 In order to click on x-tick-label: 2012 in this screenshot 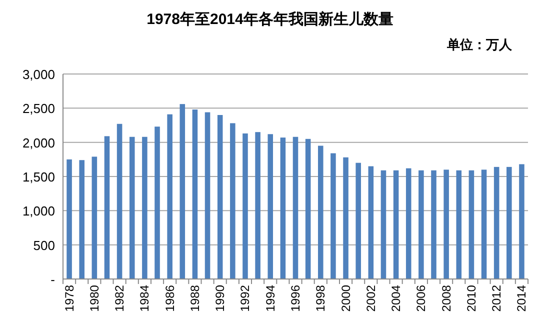, I will do `click(497, 298)`.